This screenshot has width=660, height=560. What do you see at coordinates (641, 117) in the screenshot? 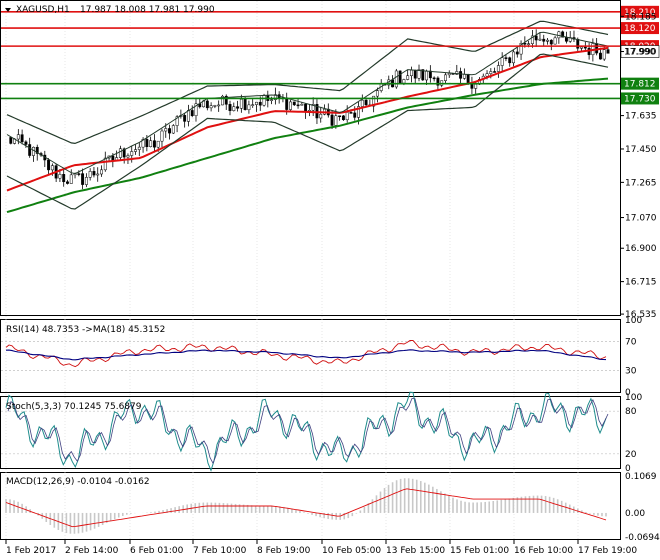
I see `y-tick-label: 17.635` at bounding box center [641, 117].